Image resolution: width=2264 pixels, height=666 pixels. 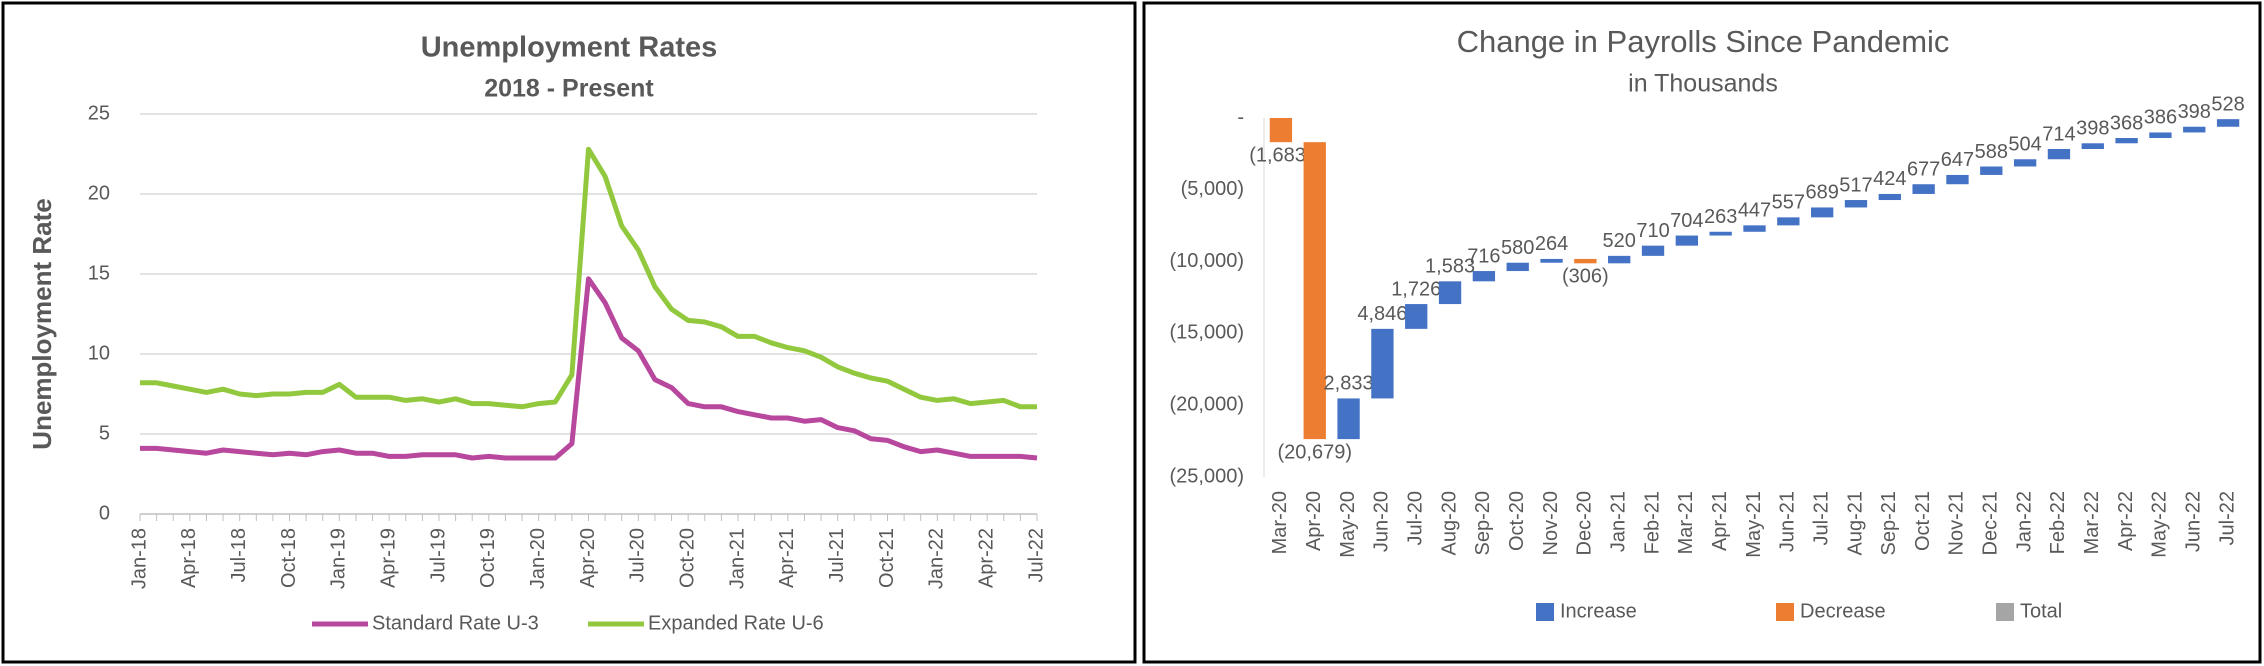 I want to click on legend-label: Total, so click(x=2041, y=611).